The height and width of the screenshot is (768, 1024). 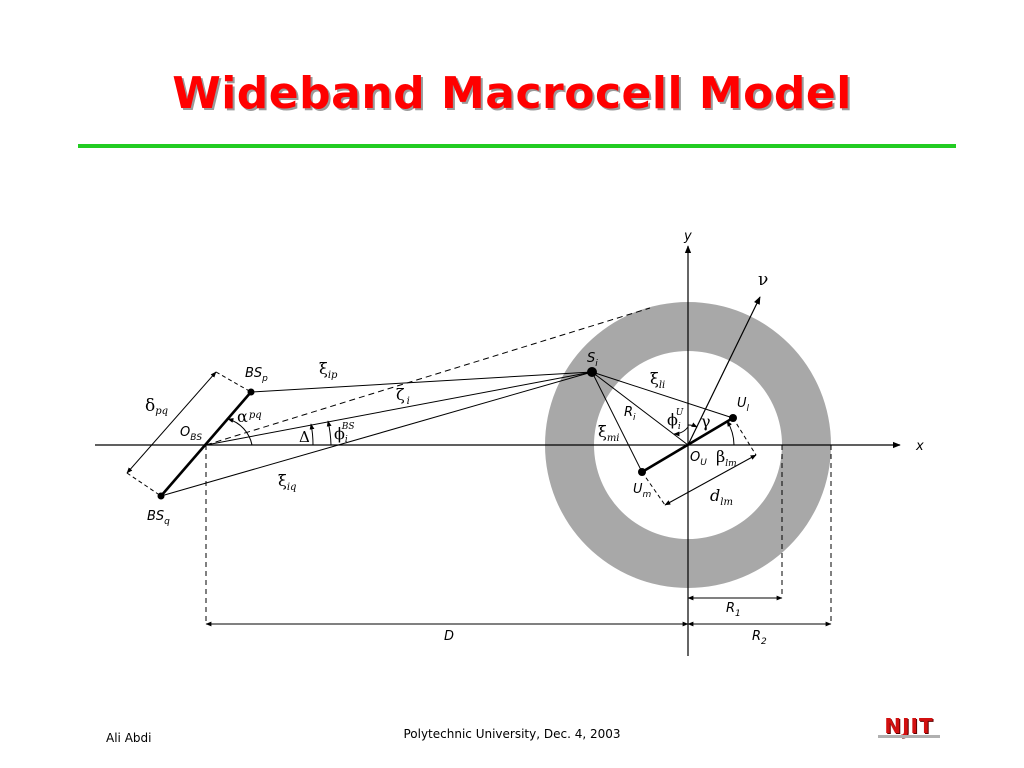 What do you see at coordinates (287, 482) in the screenshot?
I see `xi-iq-label: ξiq` at bounding box center [287, 482].